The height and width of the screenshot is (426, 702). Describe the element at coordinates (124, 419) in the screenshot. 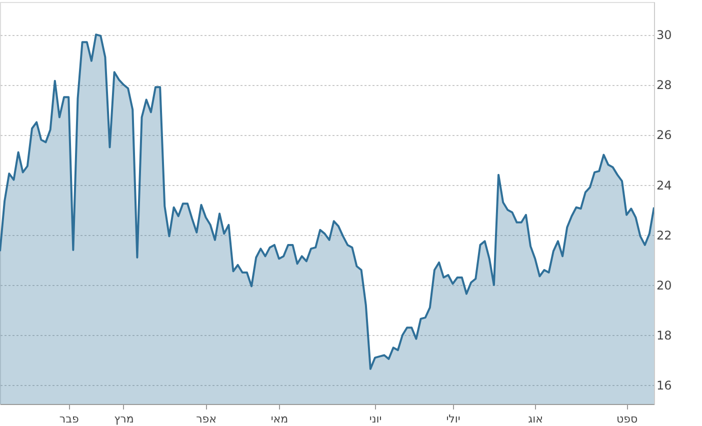

I see `x-tick-label: מרץ` at that location.